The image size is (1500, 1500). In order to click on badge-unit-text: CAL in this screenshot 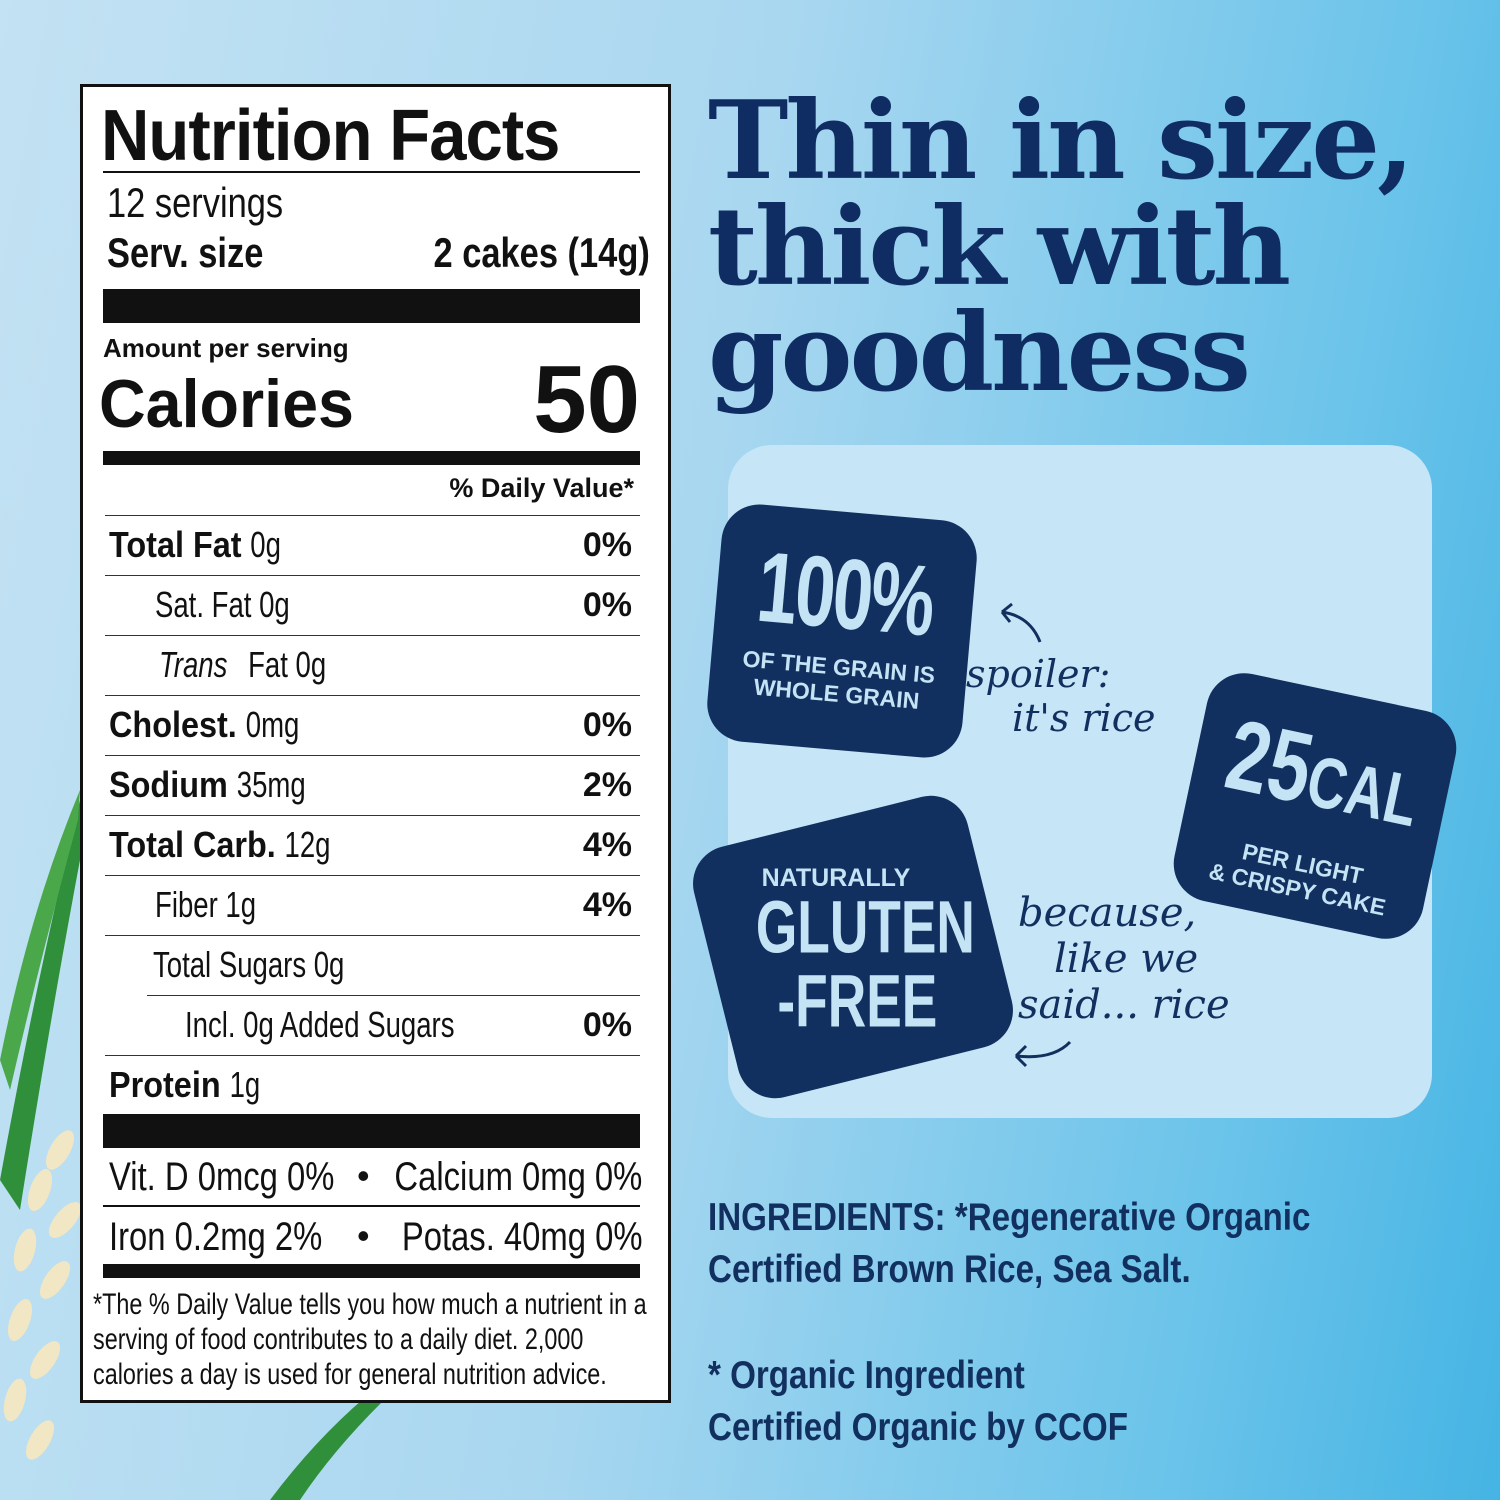, I will do `click(1363, 791)`.